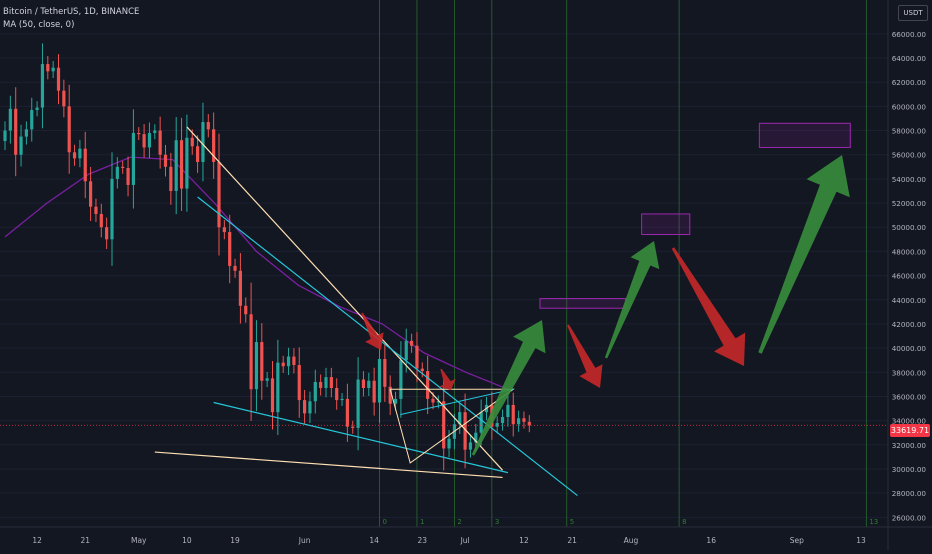 This screenshot has height=554, width=932. What do you see at coordinates (139, 540) in the screenshot?
I see `x-tick-label: May` at bounding box center [139, 540].